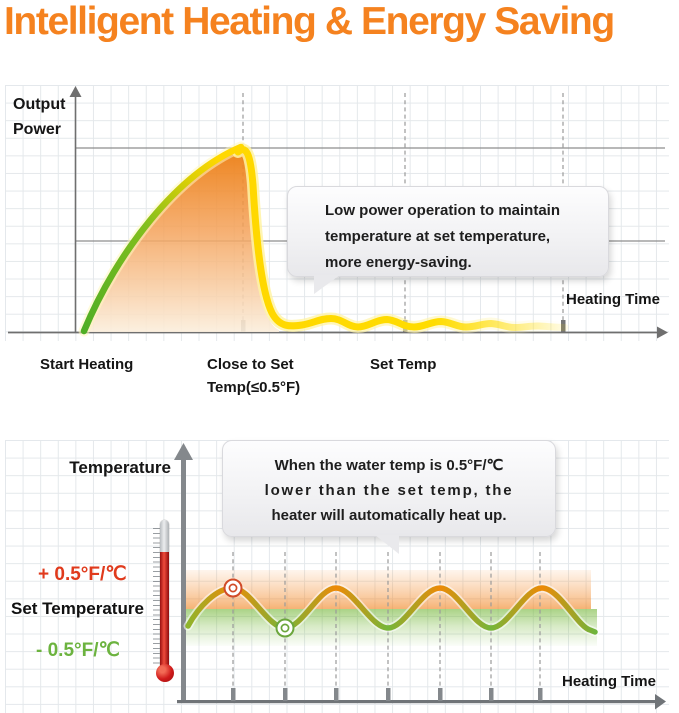 This screenshot has width=679, height=713. I want to click on callout-line: Low power operation to maintain, so click(443, 210).